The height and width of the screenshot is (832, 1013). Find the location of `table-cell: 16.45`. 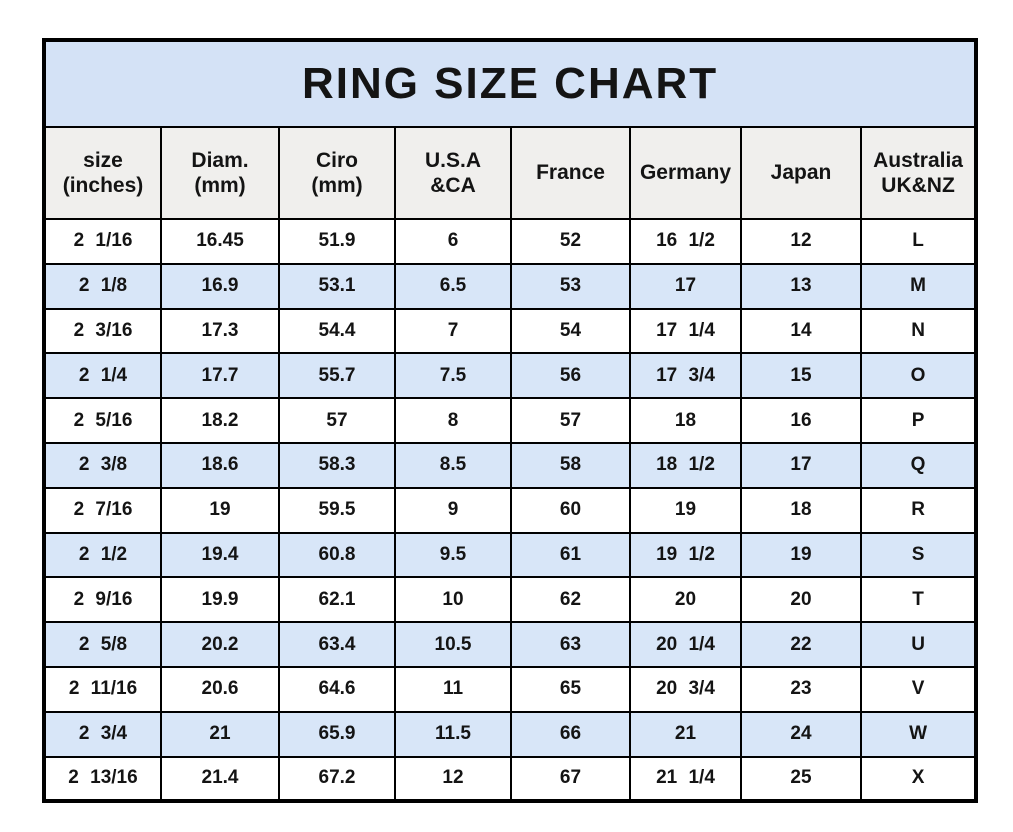

table-cell: 16.45 is located at coordinates (220, 241).